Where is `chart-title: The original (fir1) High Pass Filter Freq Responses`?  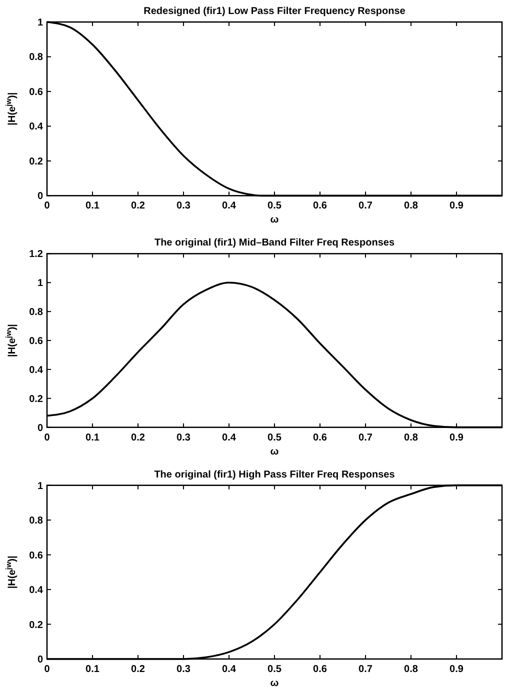
chart-title: The original (fir1) High Pass Filter Freq Responses is located at coordinates (275, 474).